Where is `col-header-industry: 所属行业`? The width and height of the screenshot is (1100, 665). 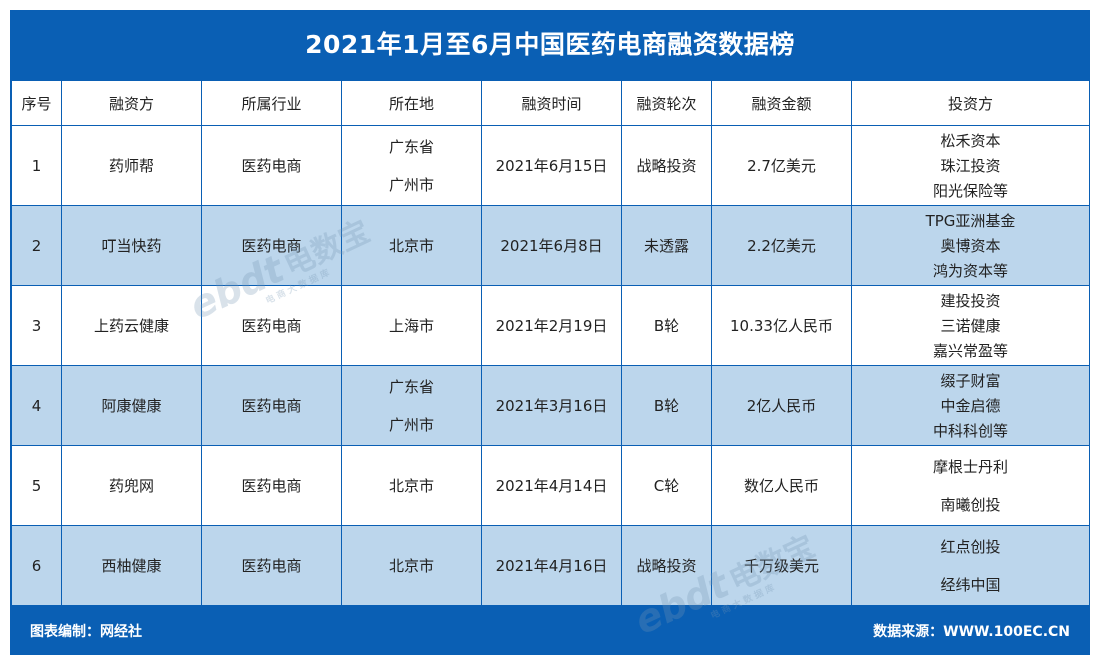
col-header-industry: 所属行业 is located at coordinates (271, 103).